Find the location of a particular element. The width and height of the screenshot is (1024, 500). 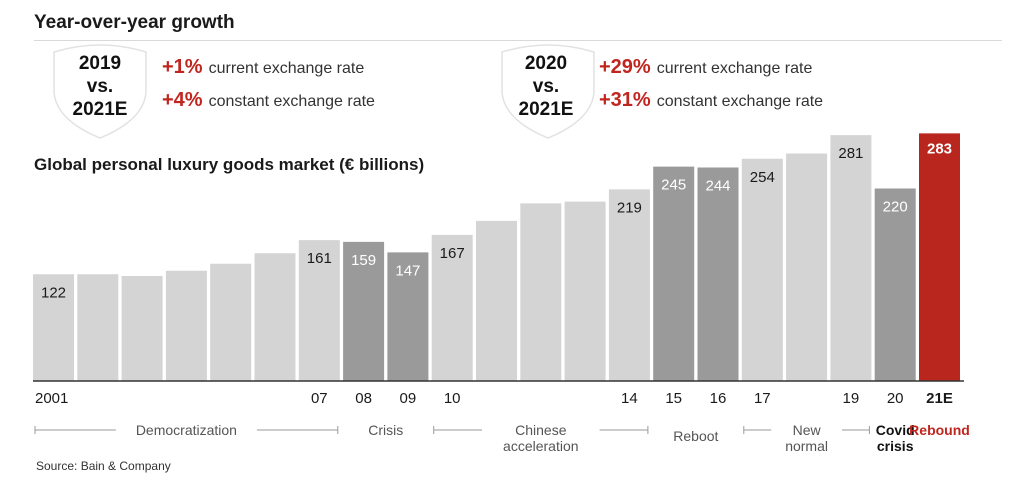

tick-label-09: 09 is located at coordinates (408, 398).